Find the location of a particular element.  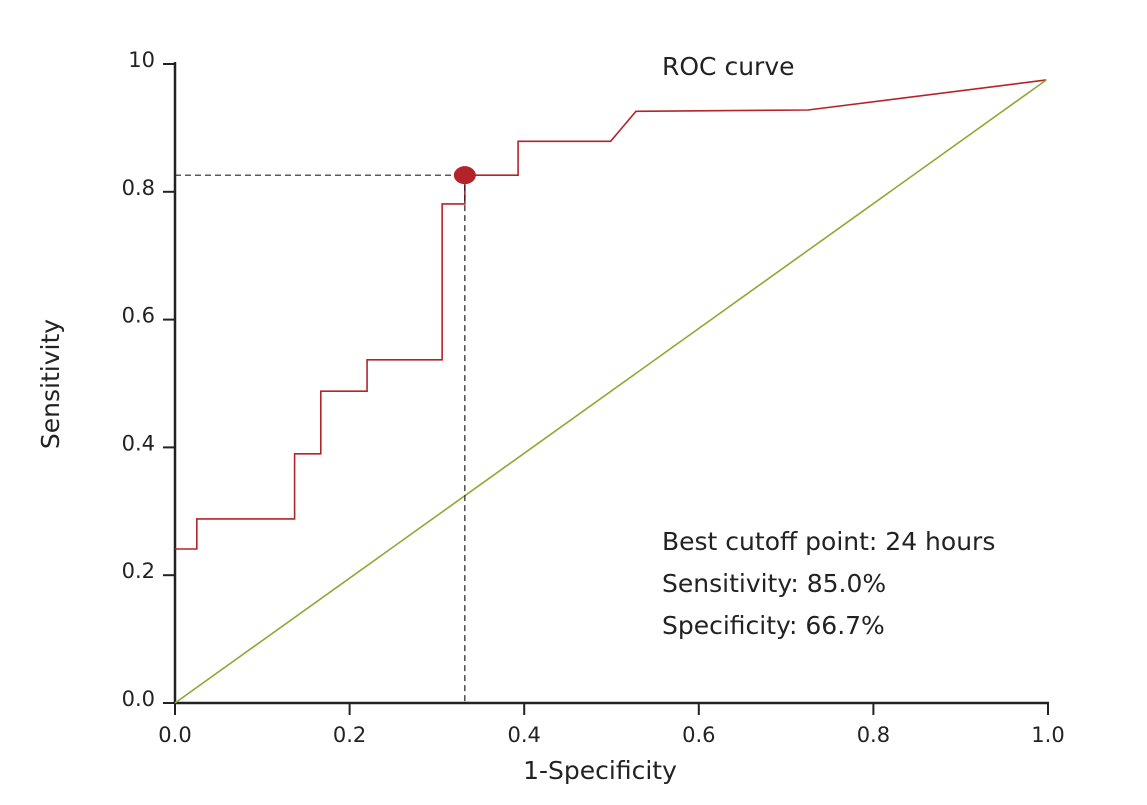

x-axis-label: 1-Specificity is located at coordinates (600, 770).